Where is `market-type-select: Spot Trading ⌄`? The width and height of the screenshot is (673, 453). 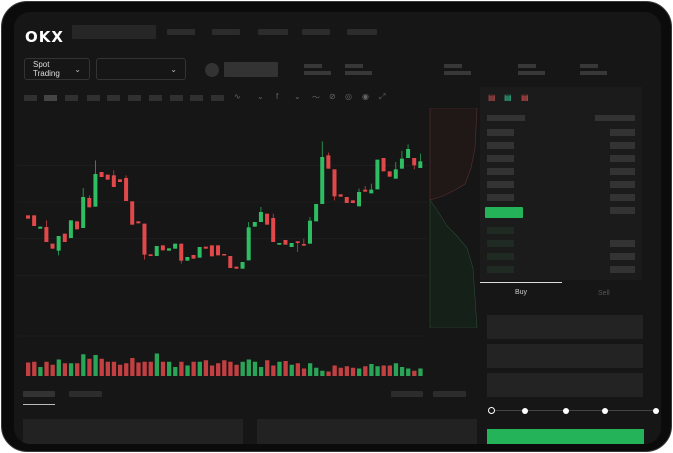 market-type-select: Spot Trading ⌄ is located at coordinates (57, 69).